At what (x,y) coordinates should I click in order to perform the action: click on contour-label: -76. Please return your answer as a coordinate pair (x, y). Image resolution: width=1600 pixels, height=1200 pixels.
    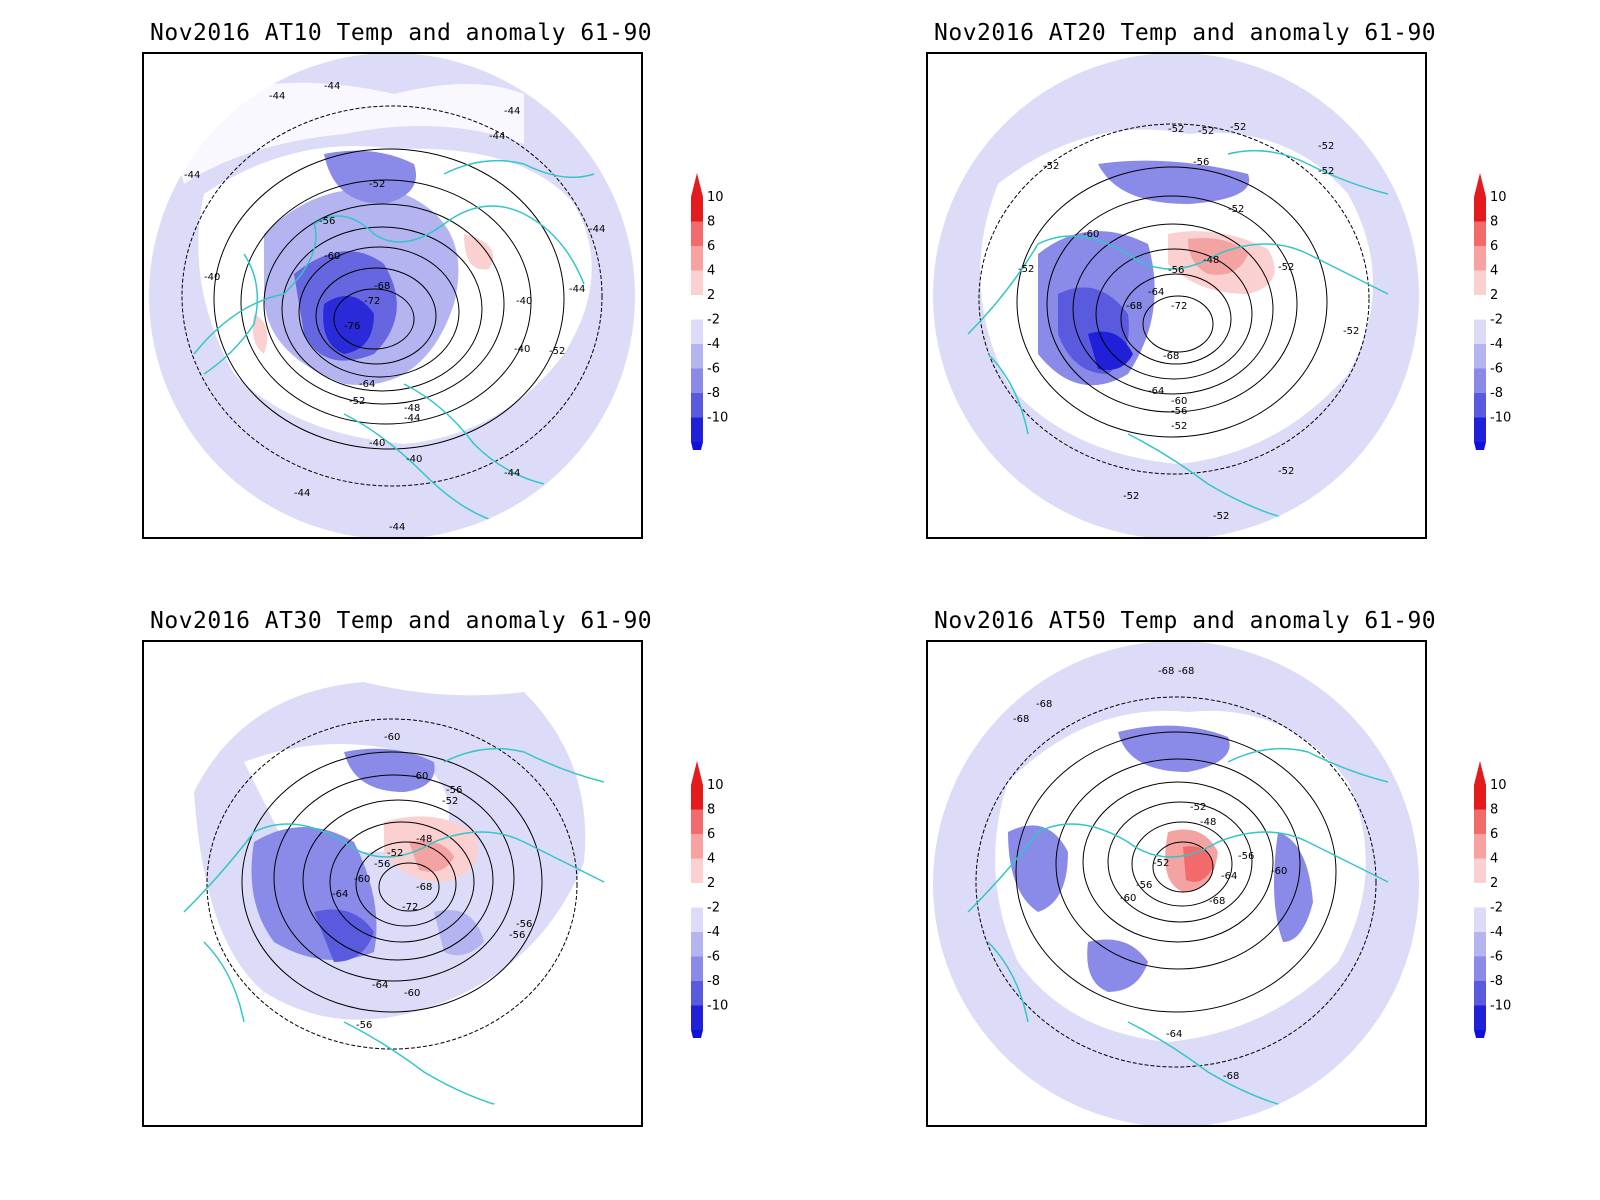
    Looking at the image, I should click on (352, 326).